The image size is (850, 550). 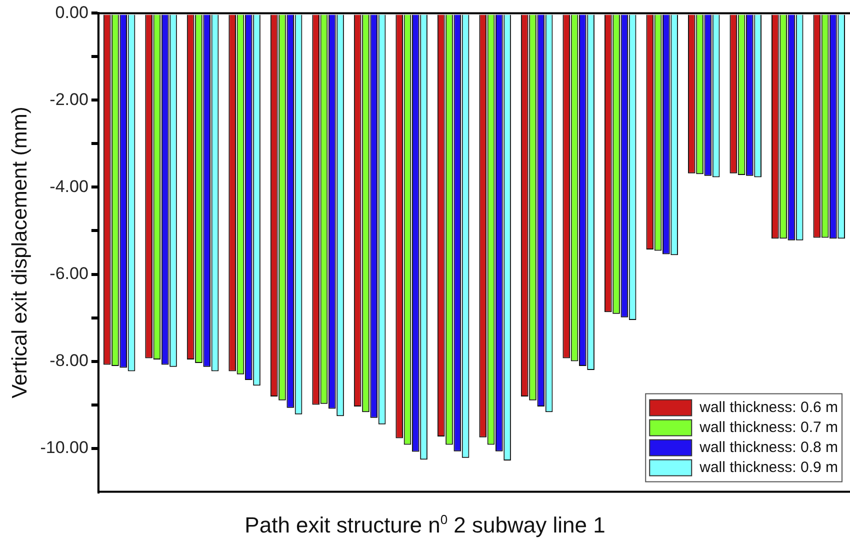 What do you see at coordinates (425, 525) in the screenshot?
I see `x-axis-title: Path exit structure n$^{0}$ 2 subway line 1` at bounding box center [425, 525].